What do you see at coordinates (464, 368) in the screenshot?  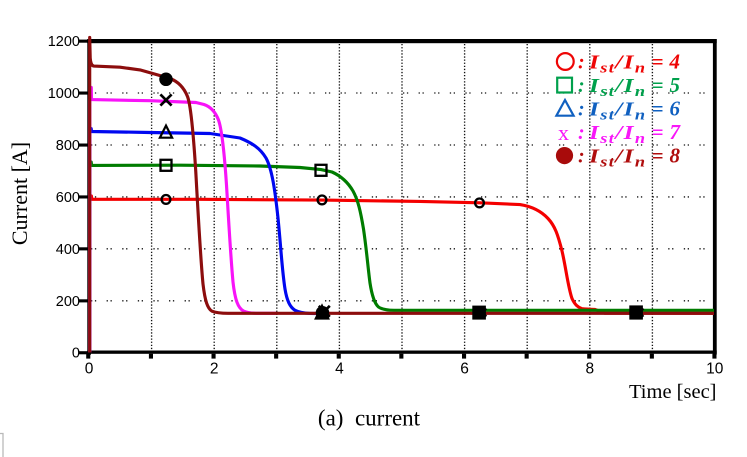 I see `svg-text: 6` at bounding box center [464, 368].